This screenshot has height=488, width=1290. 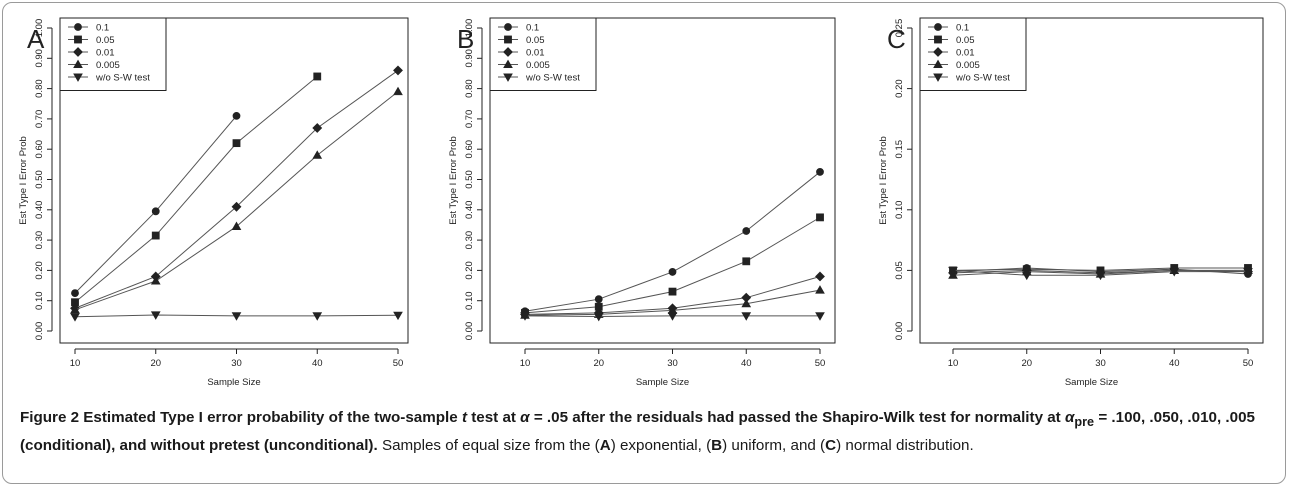 I want to click on y-tick-label: 0.10, so click(x=39, y=300).